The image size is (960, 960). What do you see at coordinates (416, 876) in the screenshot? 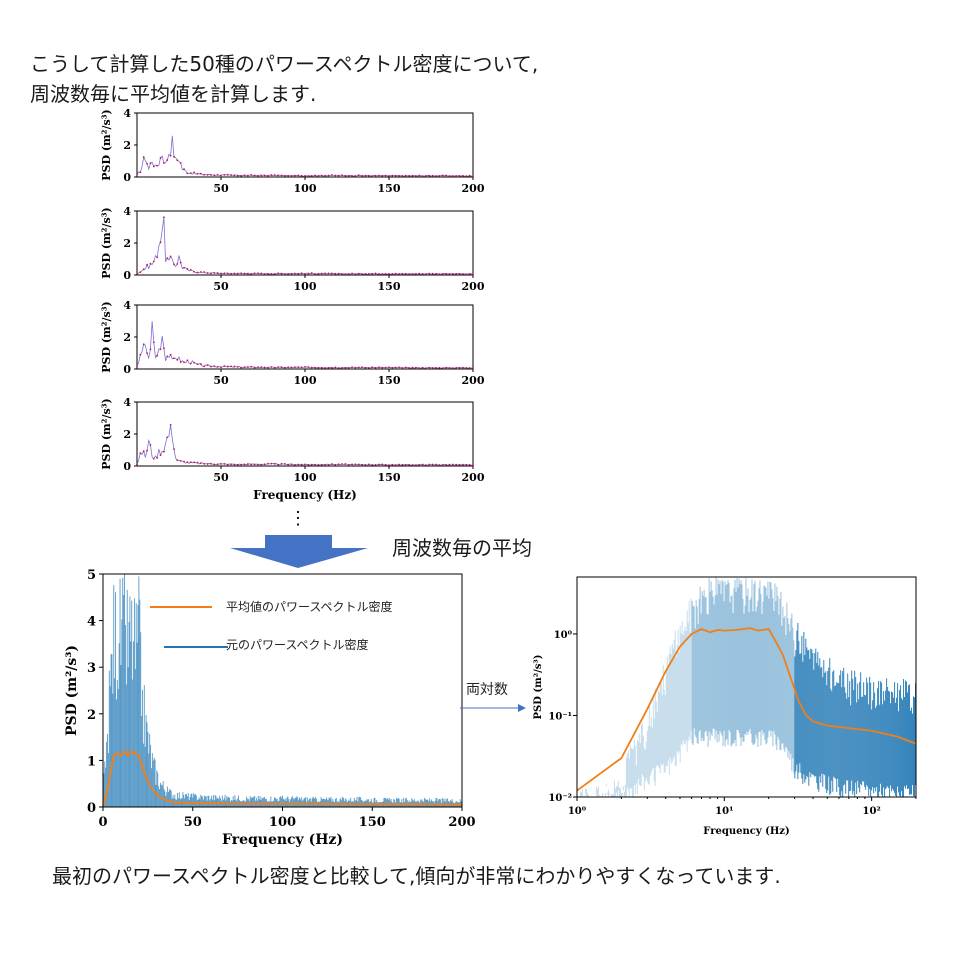
I see `conclusion-text: 最初のパワースペクトル密度と比較して,傾向が非常にわかりやすくなっています.` at bounding box center [416, 876].